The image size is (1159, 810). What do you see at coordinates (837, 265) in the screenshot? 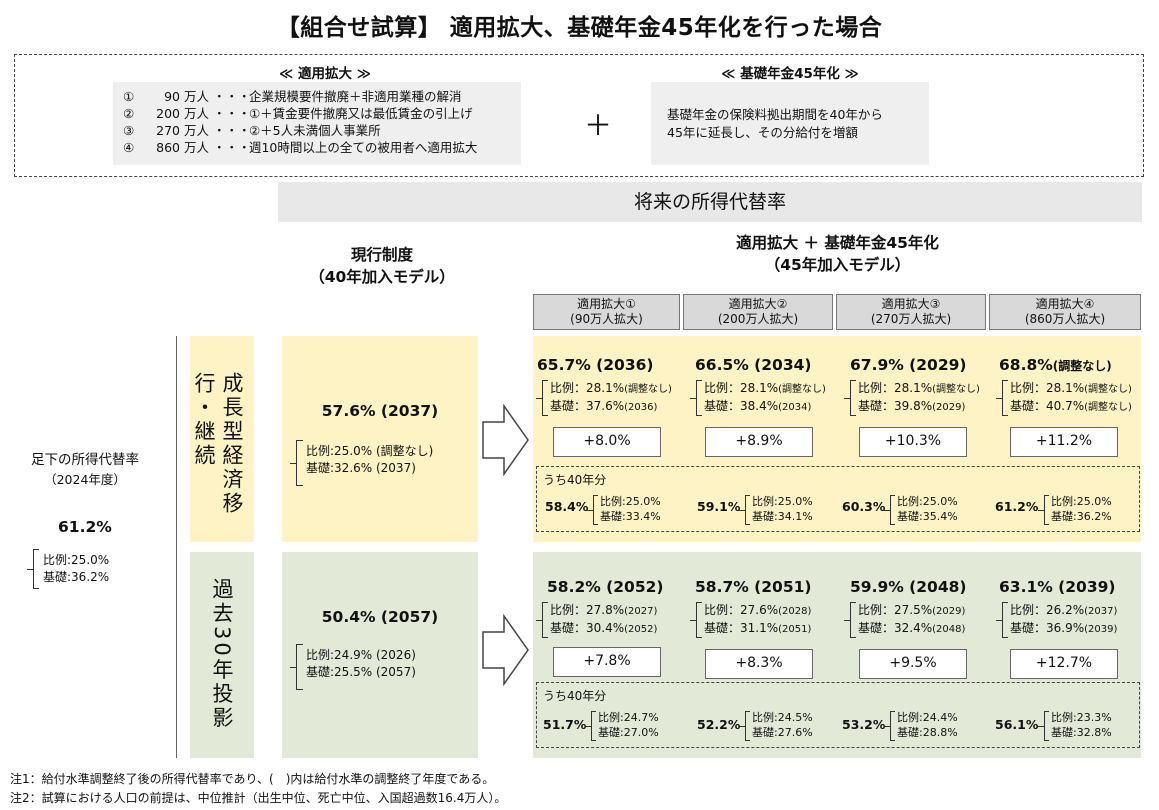
I see `combined-header-line2: （45年加入モデル）` at bounding box center [837, 265].